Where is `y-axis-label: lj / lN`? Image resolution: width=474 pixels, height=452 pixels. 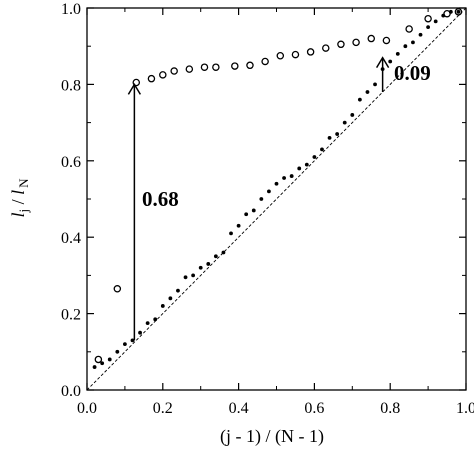
y-axis-label: lj / lN is located at coordinates (19, 198).